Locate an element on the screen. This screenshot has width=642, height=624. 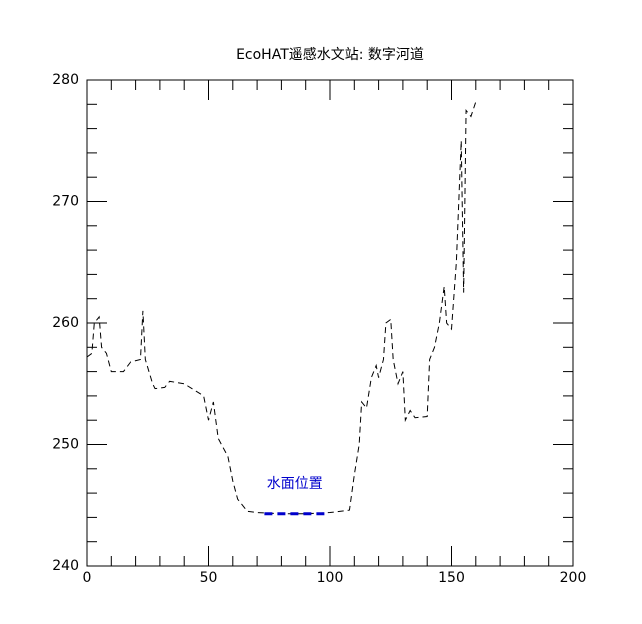
y-tick-label: 260 is located at coordinates (65, 323).